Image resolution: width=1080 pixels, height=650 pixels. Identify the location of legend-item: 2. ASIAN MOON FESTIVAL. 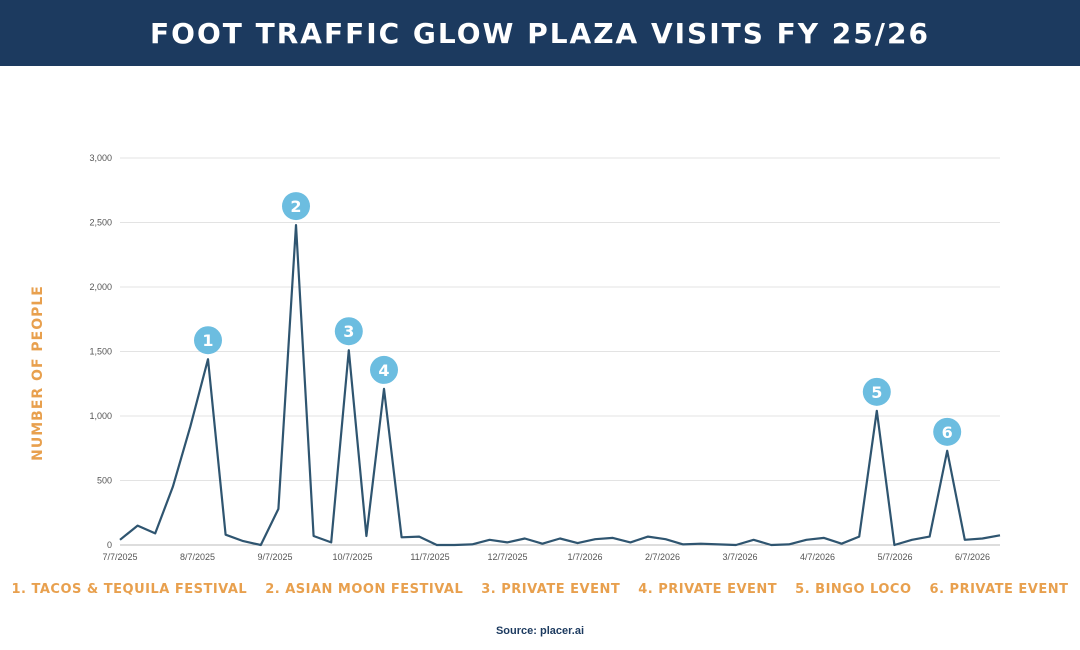
(364, 589).